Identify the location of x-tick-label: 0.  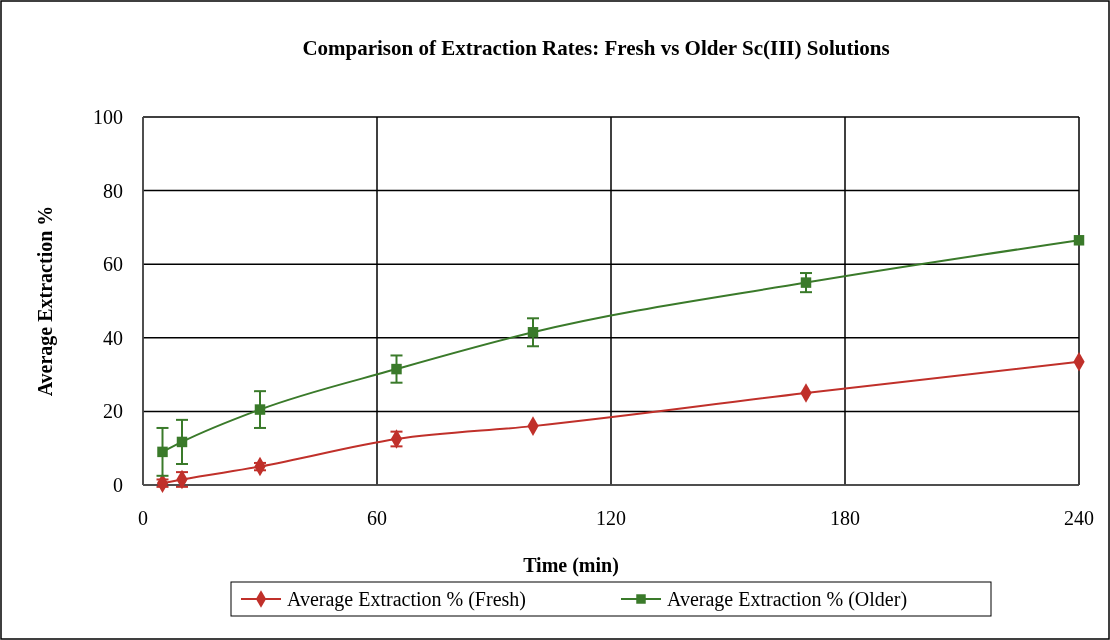
(143, 518).